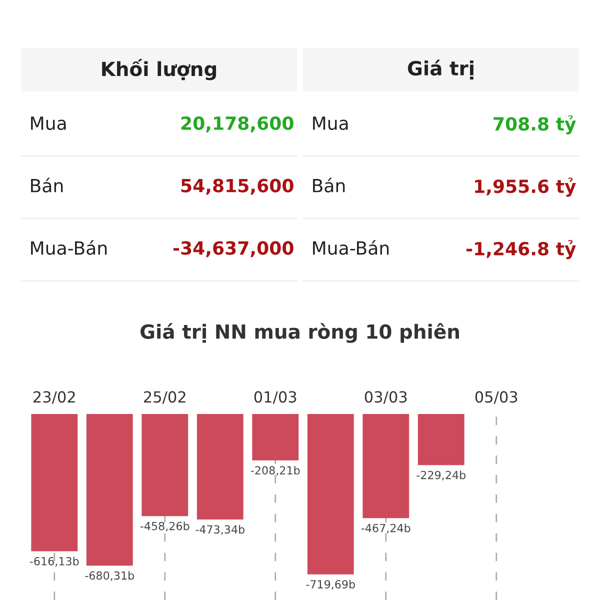  Describe the element at coordinates (521, 250) in the screenshot. I see `text: -1,246.8 tỷ` at that location.